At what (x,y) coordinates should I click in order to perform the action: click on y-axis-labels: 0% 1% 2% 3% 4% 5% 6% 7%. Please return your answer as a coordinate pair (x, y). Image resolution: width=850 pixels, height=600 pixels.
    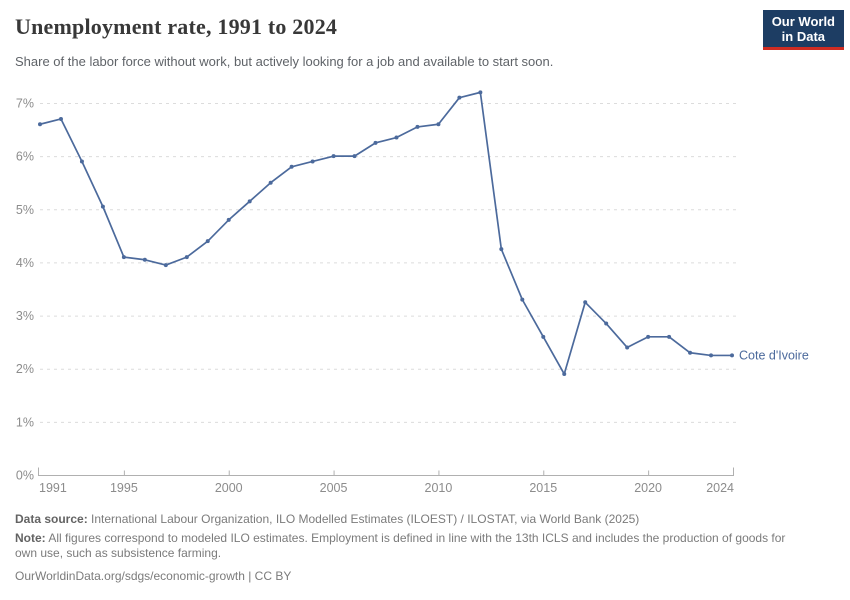
    Looking at the image, I should click on (25, 290).